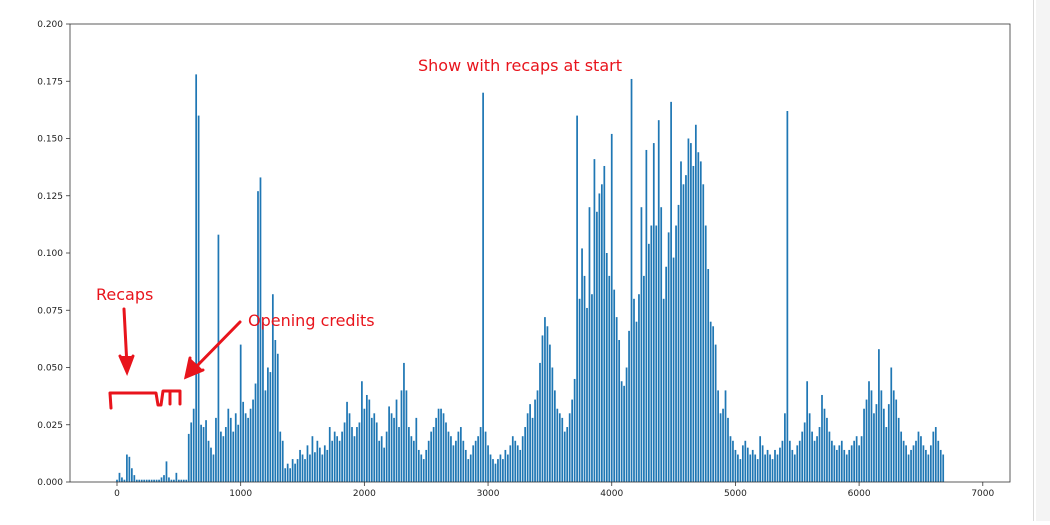 The height and width of the screenshot is (525, 1050). I want to click on annotation-opening-credits-arrow, so click(212, 350).